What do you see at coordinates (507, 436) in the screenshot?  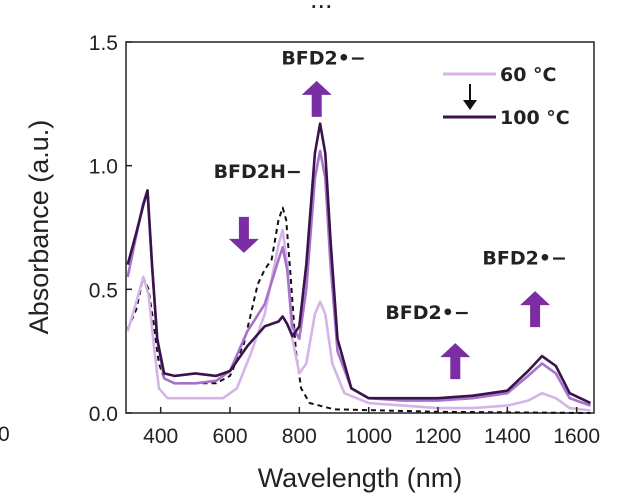 I see `x-tick-label: 1400` at bounding box center [507, 436].